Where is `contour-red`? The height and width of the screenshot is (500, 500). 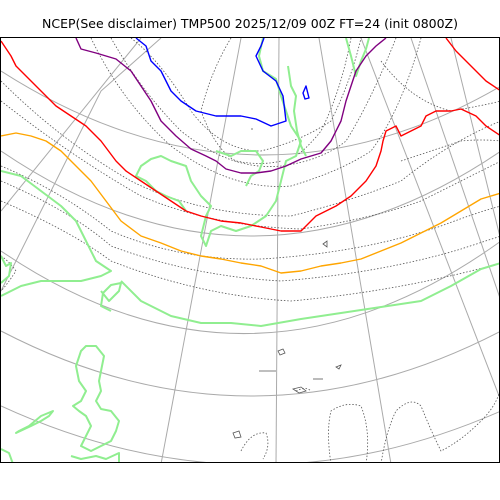 contour-red is located at coordinates (472, 64).